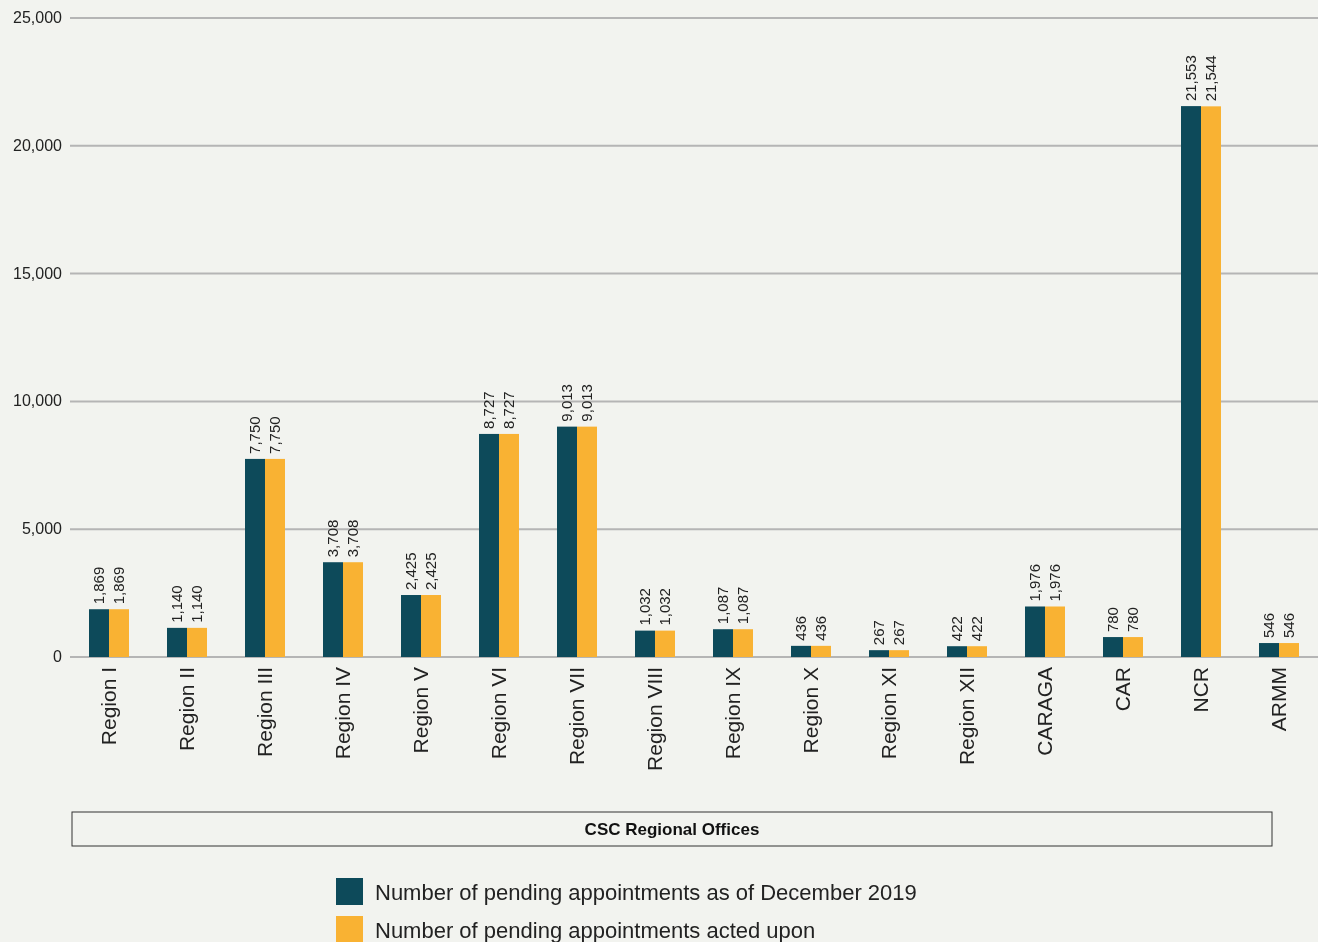 The width and height of the screenshot is (1318, 942). I want to click on x-tick-label: Region IV, so click(342, 713).